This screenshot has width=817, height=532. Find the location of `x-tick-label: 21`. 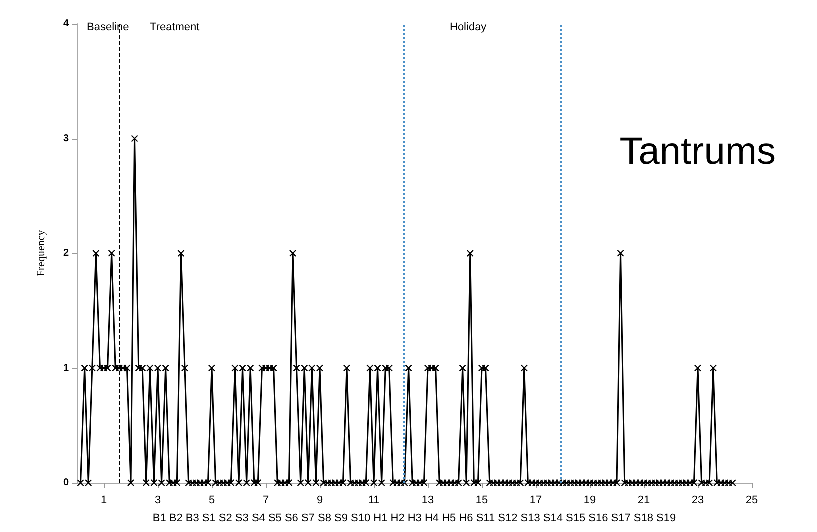

x-tick-label: 21 is located at coordinates (644, 500).